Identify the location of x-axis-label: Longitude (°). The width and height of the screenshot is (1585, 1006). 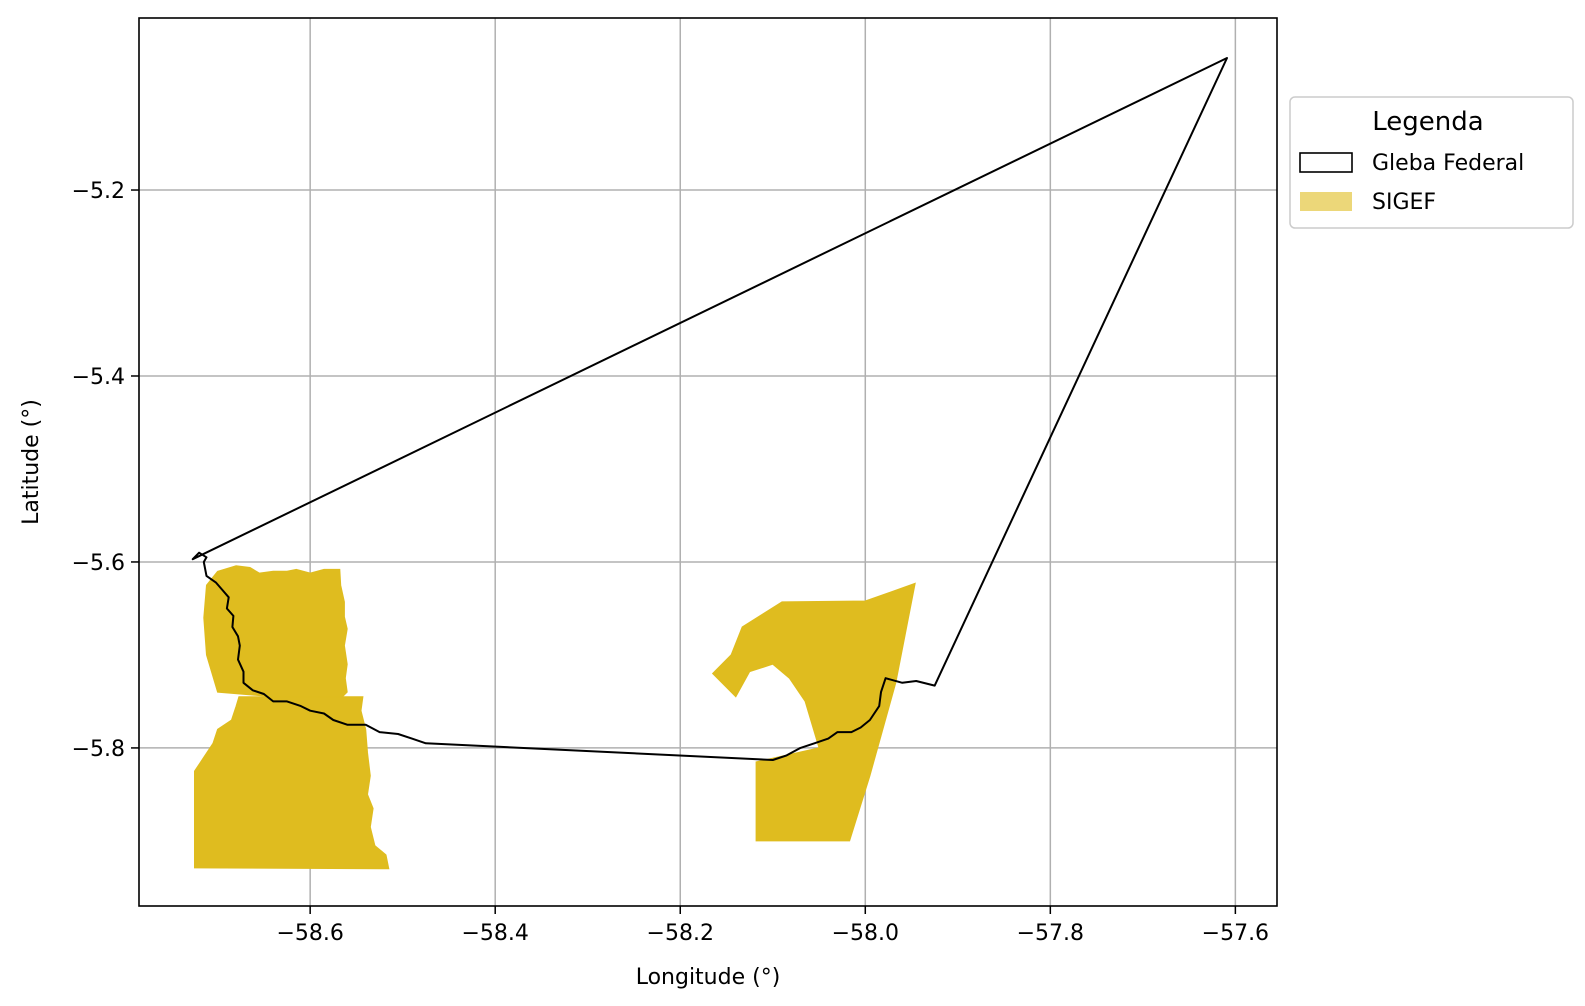
(708, 977).